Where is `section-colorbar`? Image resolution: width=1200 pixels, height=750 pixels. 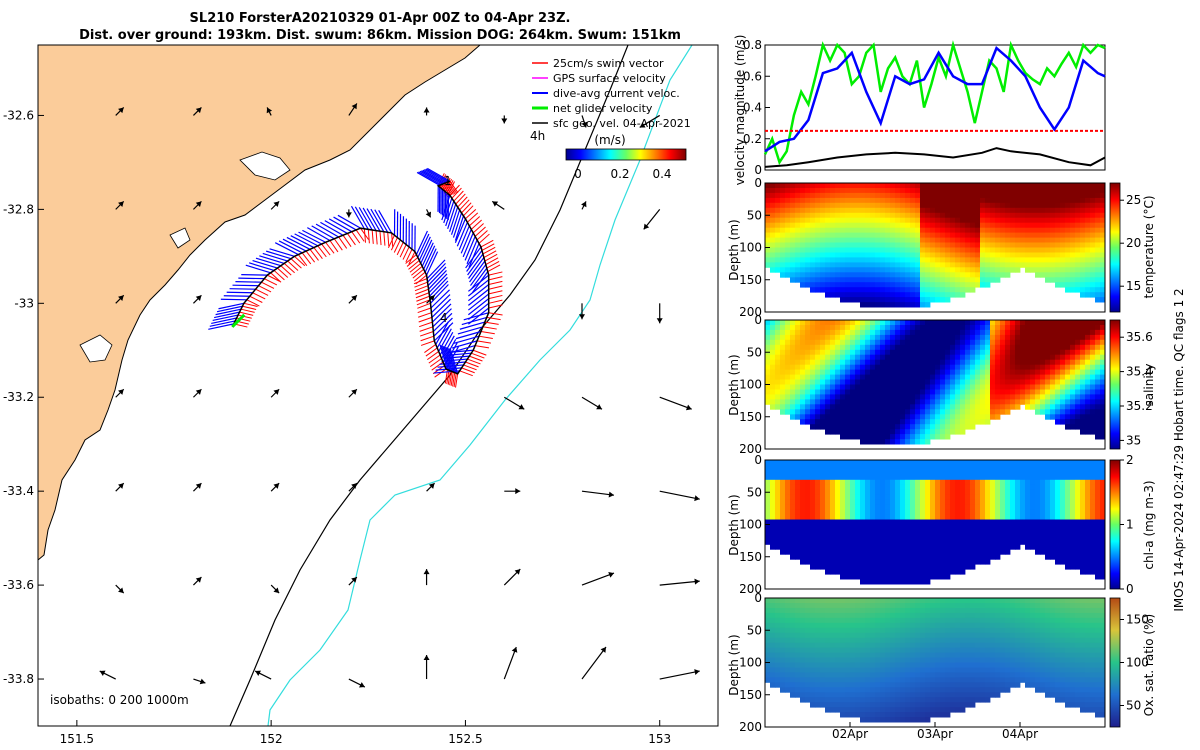
section-colorbar is located at coordinates (1115, 247).